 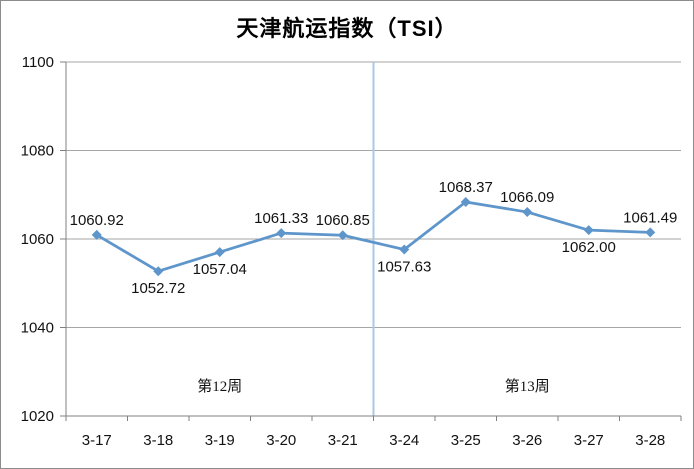 I want to click on y-tick-label: 1100, so click(x=38, y=62).